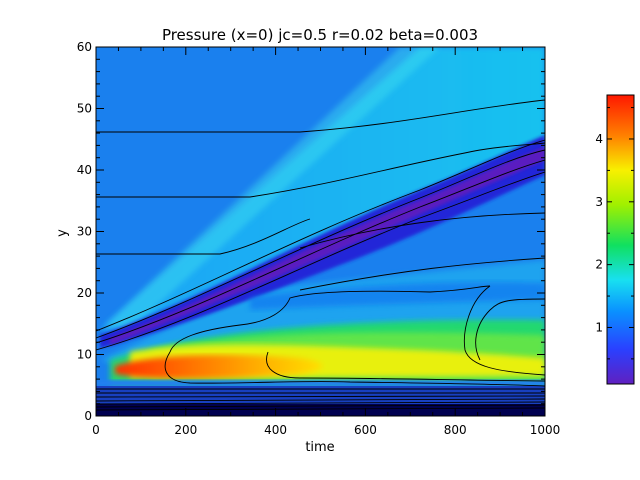 The height and width of the screenshot is (480, 640). I want to click on x-tick-label: 0, so click(96, 430).